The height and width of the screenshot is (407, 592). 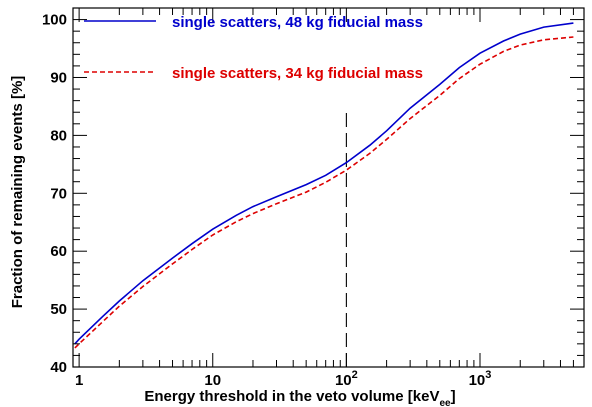 What do you see at coordinates (480, 379) in the screenshot?
I see `x-tick-label: 10³` at bounding box center [480, 379].